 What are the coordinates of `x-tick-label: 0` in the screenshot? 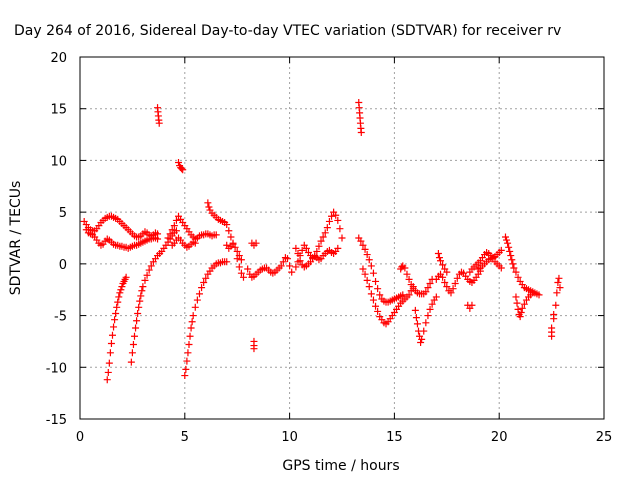 It's located at (80, 437).